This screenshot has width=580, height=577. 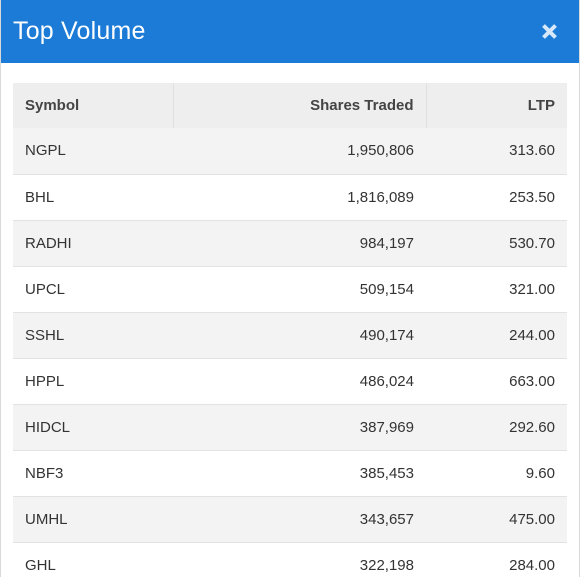 What do you see at coordinates (93, 381) in the screenshot?
I see `cell-symbol: HPPL` at bounding box center [93, 381].